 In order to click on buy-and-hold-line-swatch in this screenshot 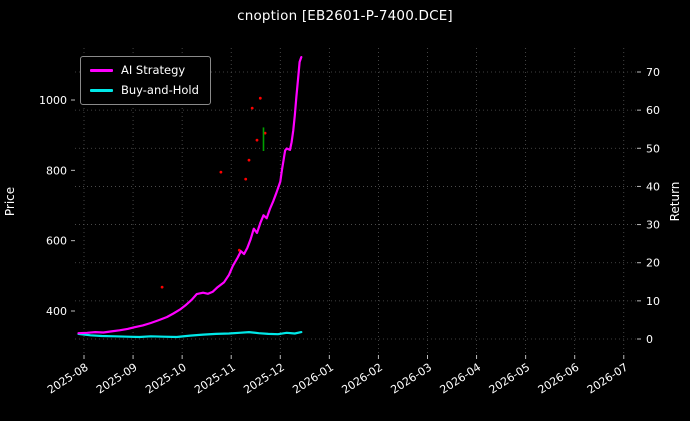, I will do `click(101, 90)`.